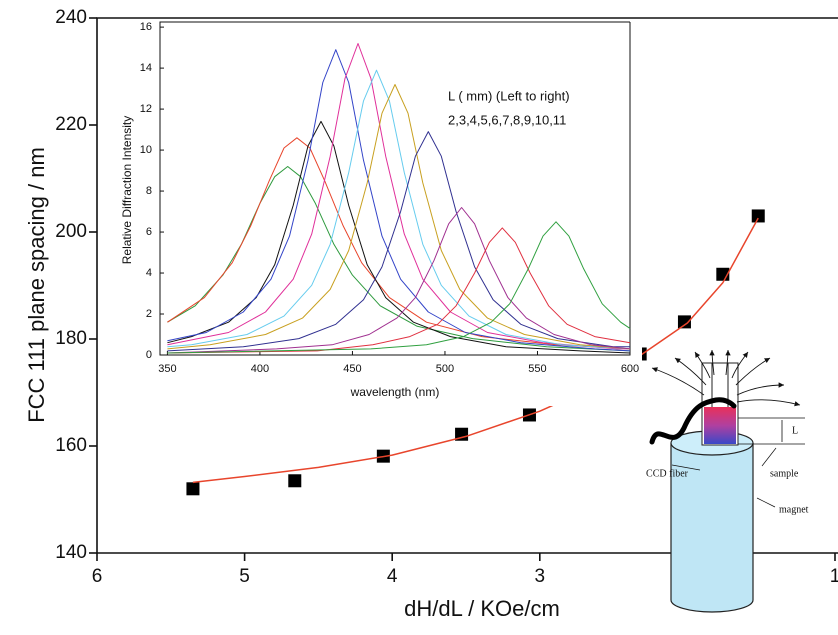 This screenshot has height=635, width=838. I want to click on inset-x-axis-title: wavelength (nm), so click(395, 392).